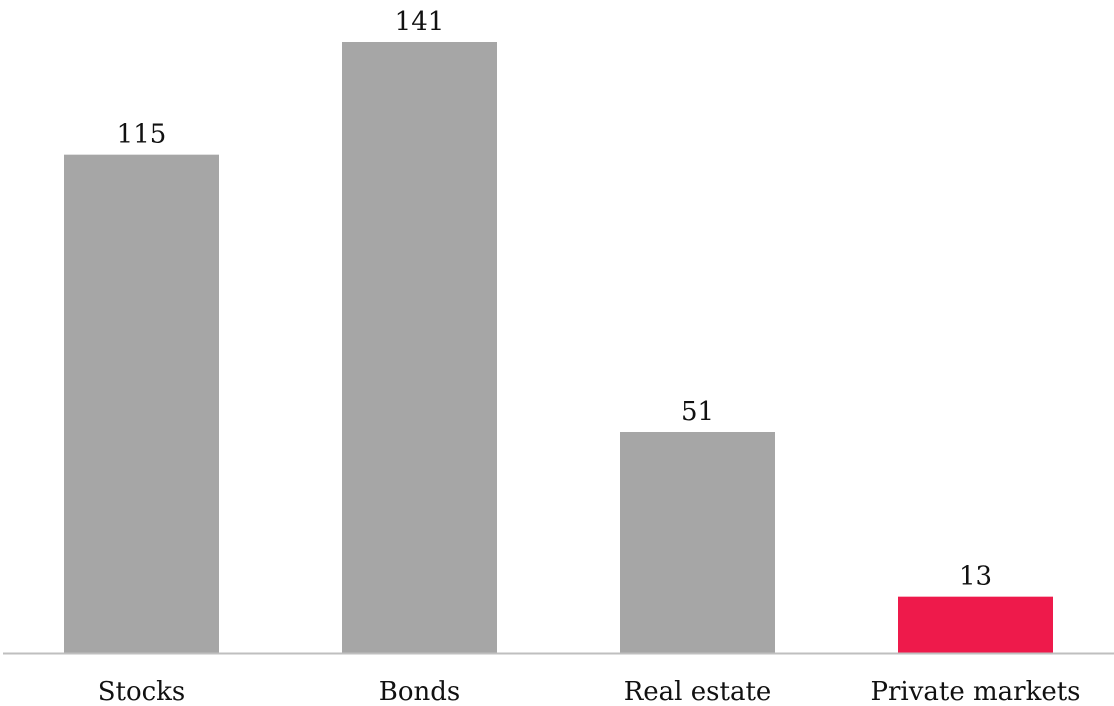 The image size is (1114, 706). Describe the element at coordinates (697, 542) in the screenshot. I see `bar-real-estate` at that location.